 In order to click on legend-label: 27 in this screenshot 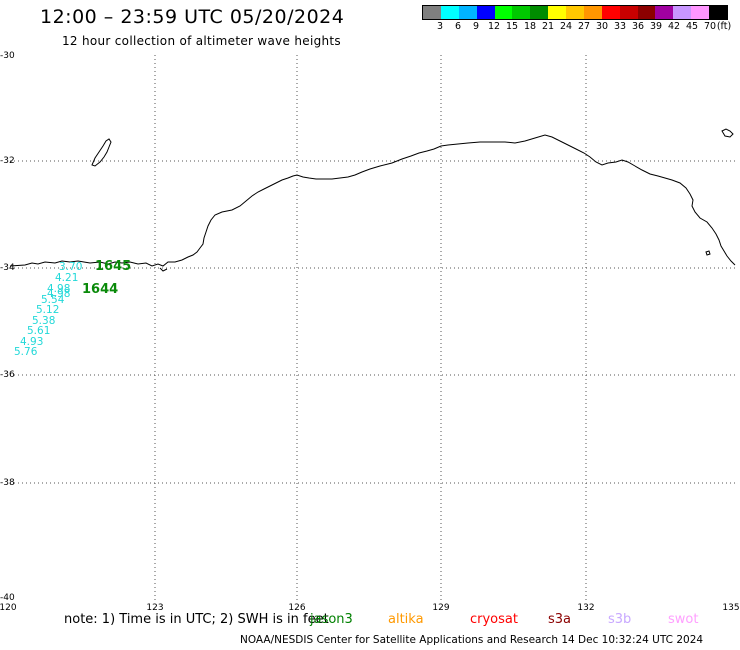, I will do `click(584, 26)`.